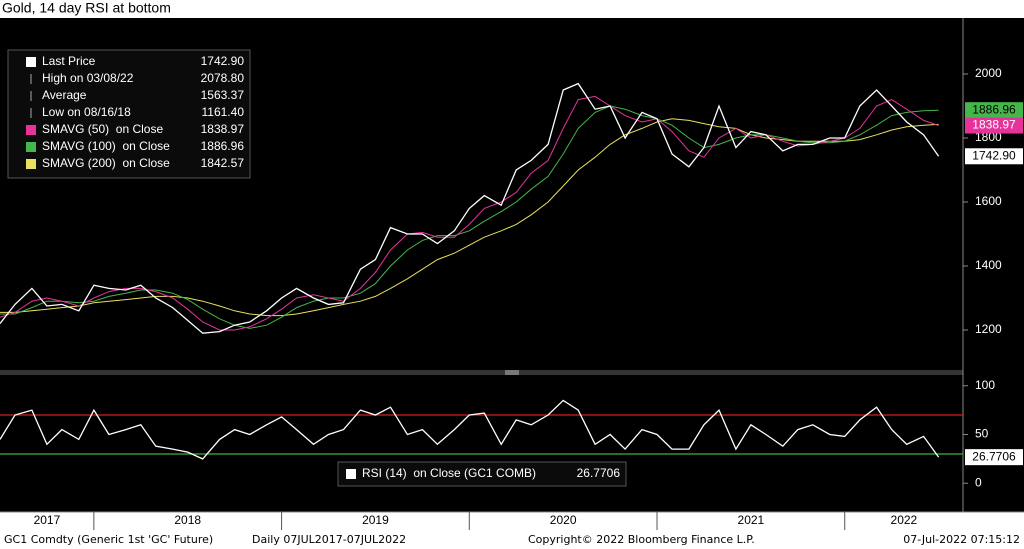 Image resolution: width=1024 pixels, height=549 pixels. What do you see at coordinates (187, 520) in the screenshot?
I see `x-tick-label: 2018` at bounding box center [187, 520].